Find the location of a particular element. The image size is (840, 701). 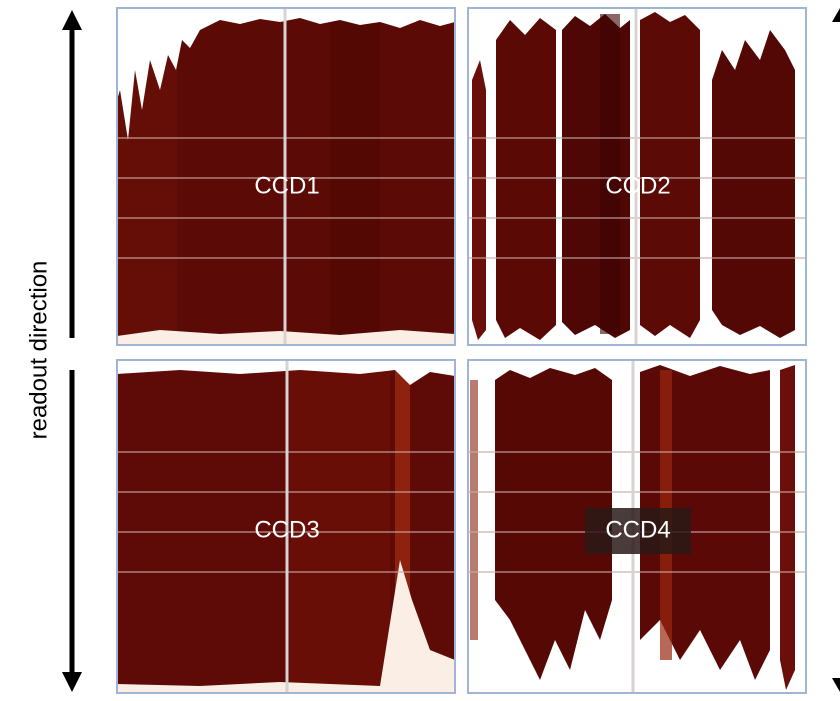

axis-label: readout direction is located at coordinates (38, 350).